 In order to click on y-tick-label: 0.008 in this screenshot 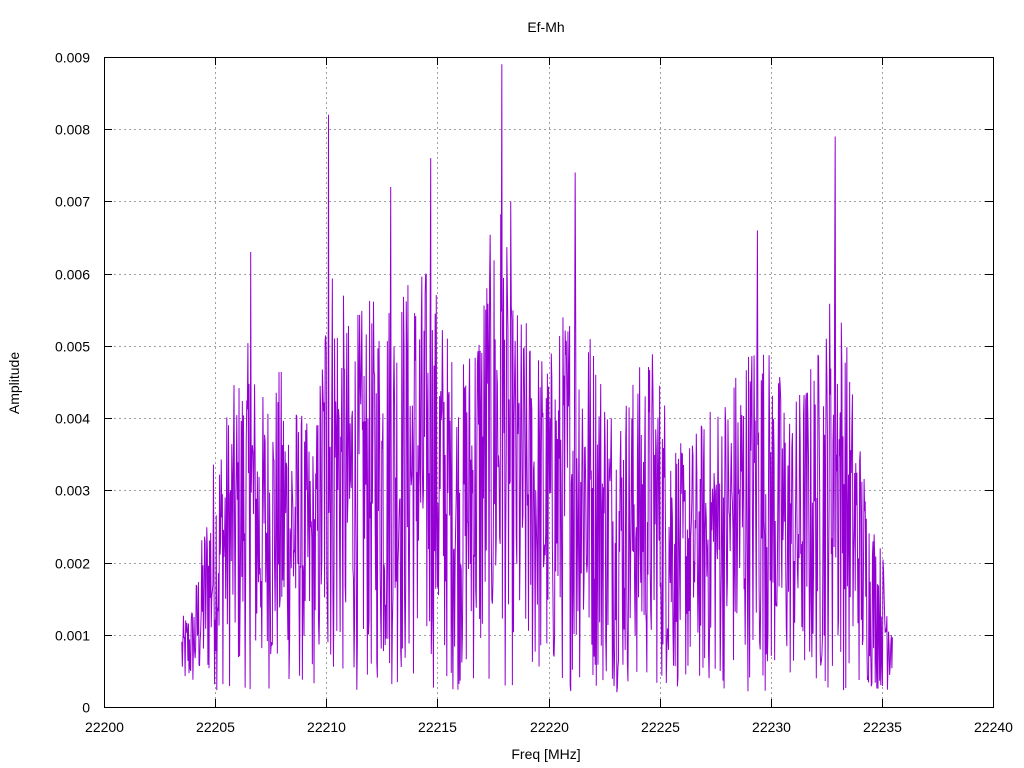, I will do `click(72, 130)`.